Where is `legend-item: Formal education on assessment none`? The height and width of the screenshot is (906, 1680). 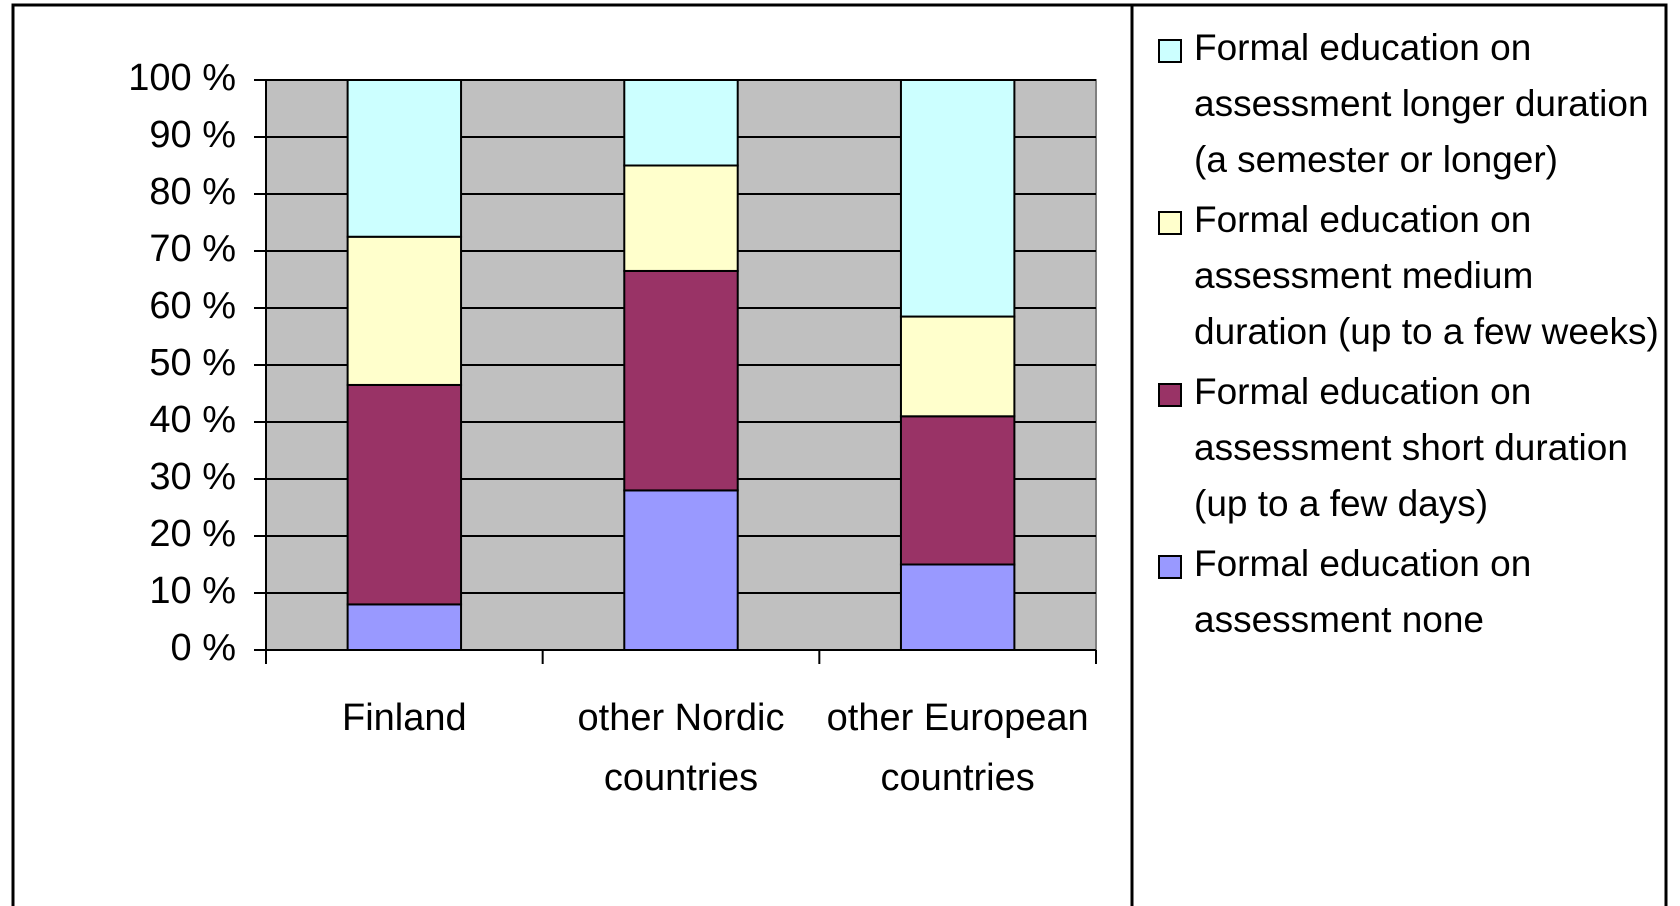 legend-item: Formal education on assessment none is located at coordinates (1410, 592).